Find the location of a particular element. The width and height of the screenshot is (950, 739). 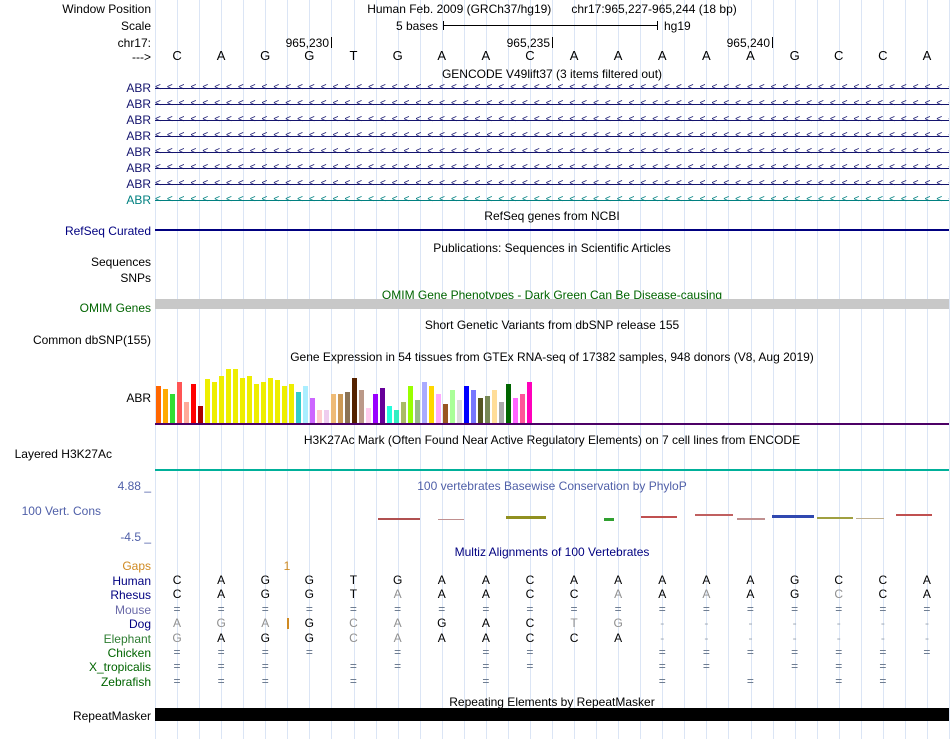

scale-bar is located at coordinates (550, 25).